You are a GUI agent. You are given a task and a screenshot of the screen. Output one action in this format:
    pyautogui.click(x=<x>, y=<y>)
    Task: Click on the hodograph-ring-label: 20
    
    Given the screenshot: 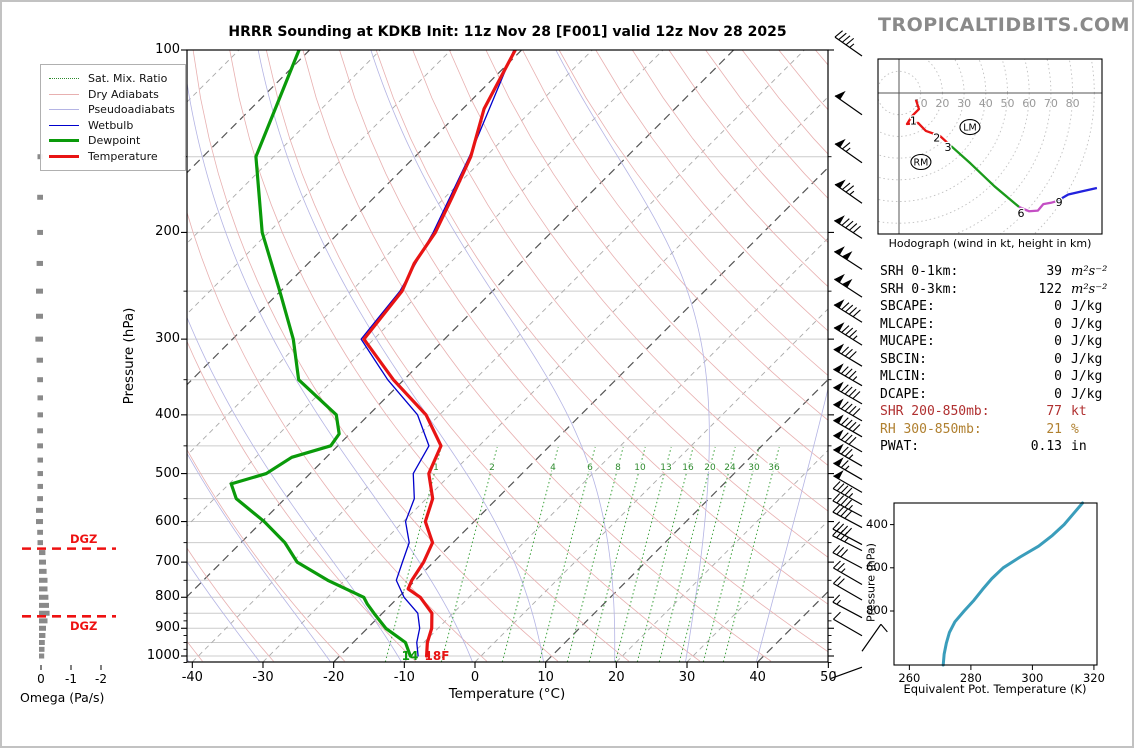 What is the action you would take?
    pyautogui.click(x=942, y=103)
    